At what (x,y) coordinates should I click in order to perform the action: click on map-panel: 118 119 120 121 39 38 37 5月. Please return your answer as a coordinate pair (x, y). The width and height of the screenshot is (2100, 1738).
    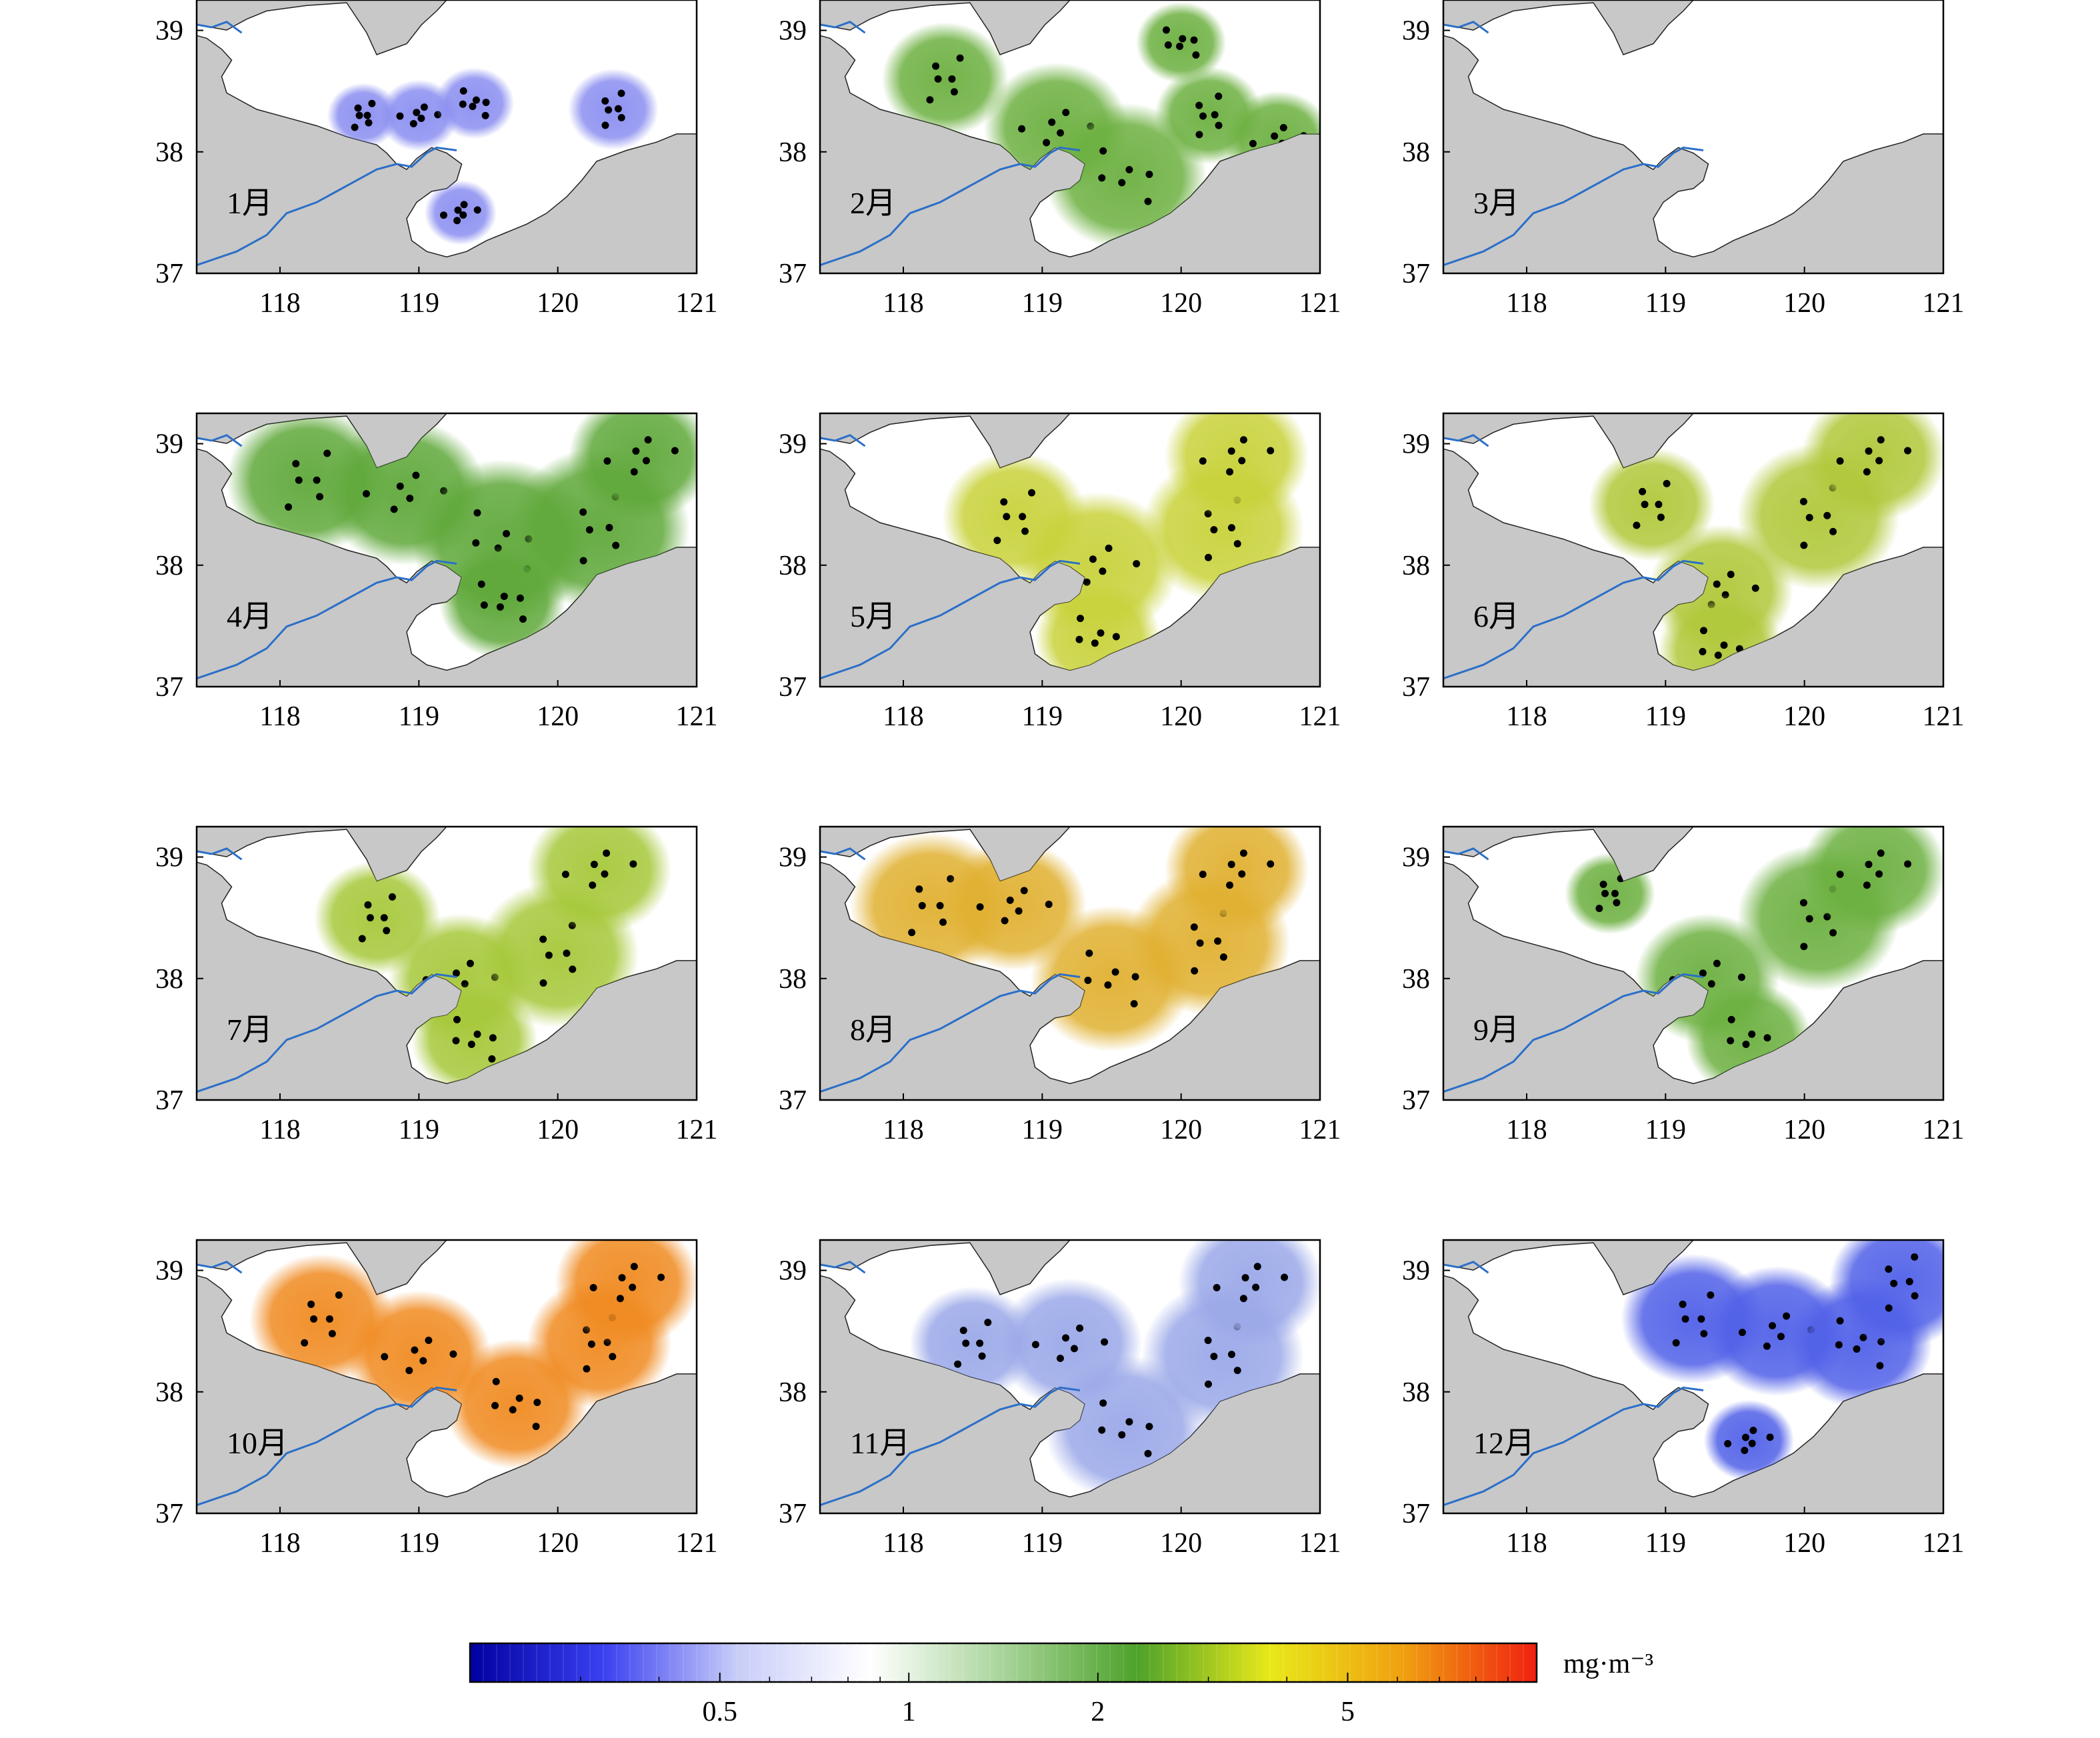
    Looking at the image, I should click on (1060, 572).